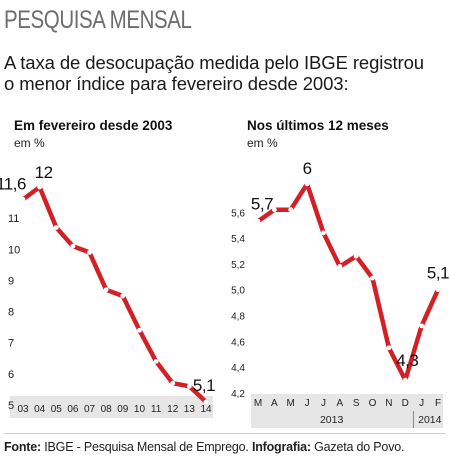  I want to click on right-x-tick-10: J, so click(421, 403).